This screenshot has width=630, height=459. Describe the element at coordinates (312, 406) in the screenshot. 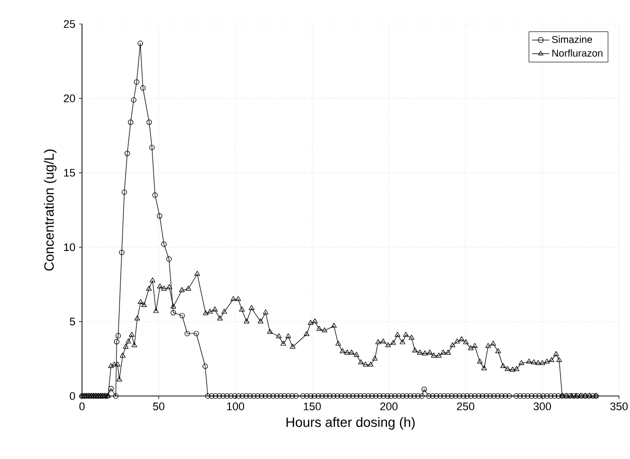

I see `x-tick-label: 150` at that location.